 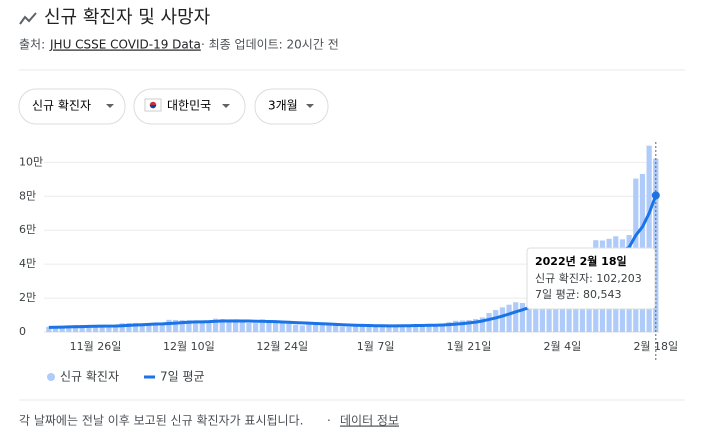 I want to click on tooltip-title: 2022년 2월 18일, so click(x=581, y=261).